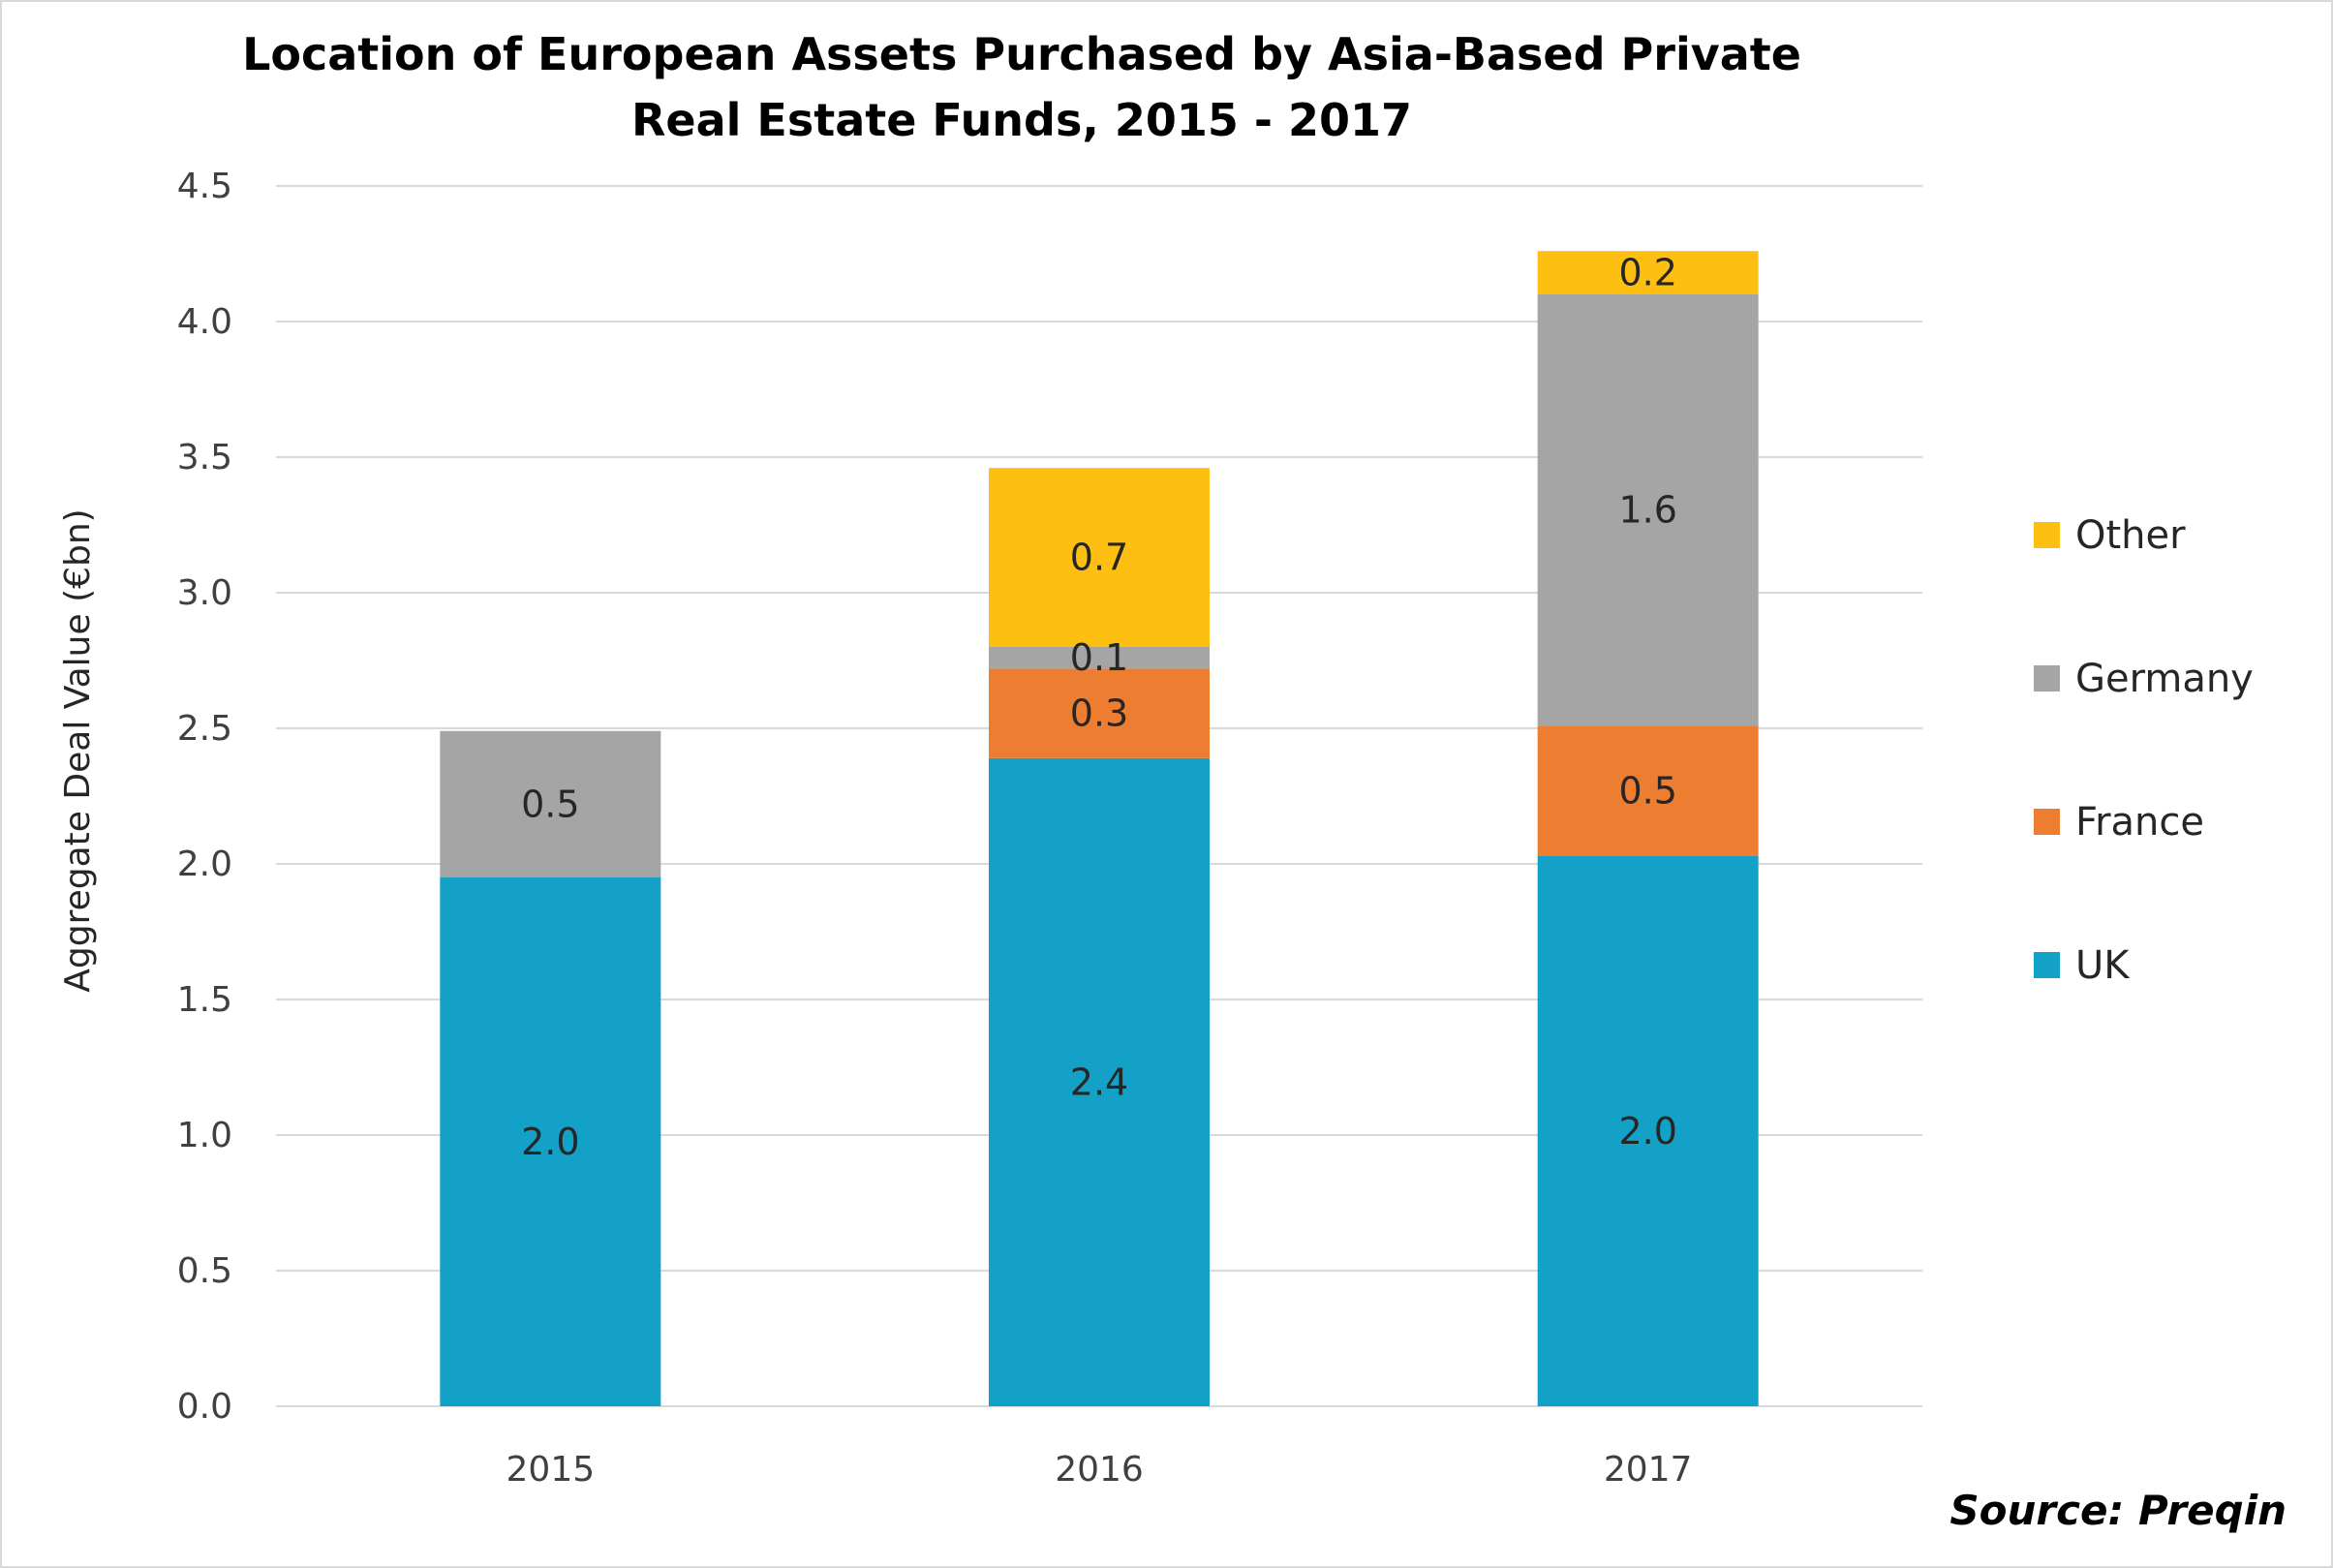 Image resolution: width=2333 pixels, height=1568 pixels. Describe the element at coordinates (2047, 965) in the screenshot. I see `legend-swatch-uk` at that location.